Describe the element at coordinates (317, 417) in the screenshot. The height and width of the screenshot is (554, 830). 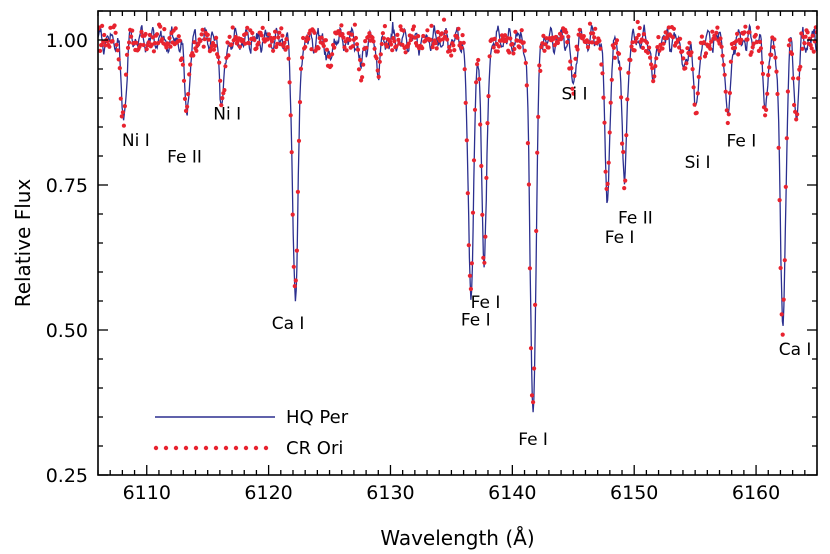
I see `legend-label-hq-per: HQ Per` at that location.